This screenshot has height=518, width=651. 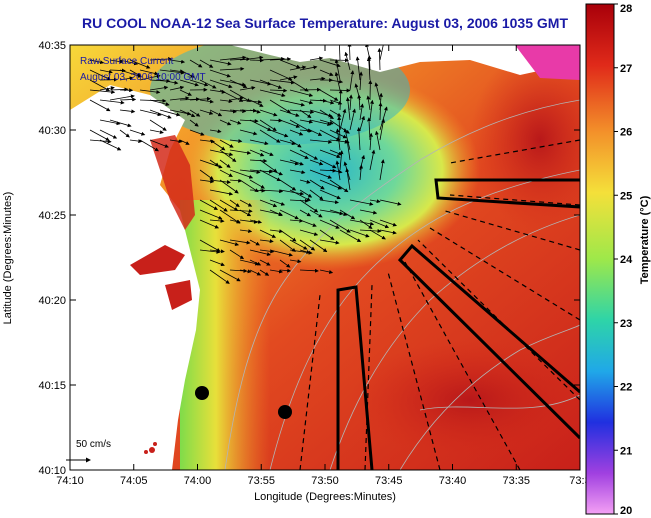 I want to click on colorbar-tick-label: 20, so click(x=626, y=511).